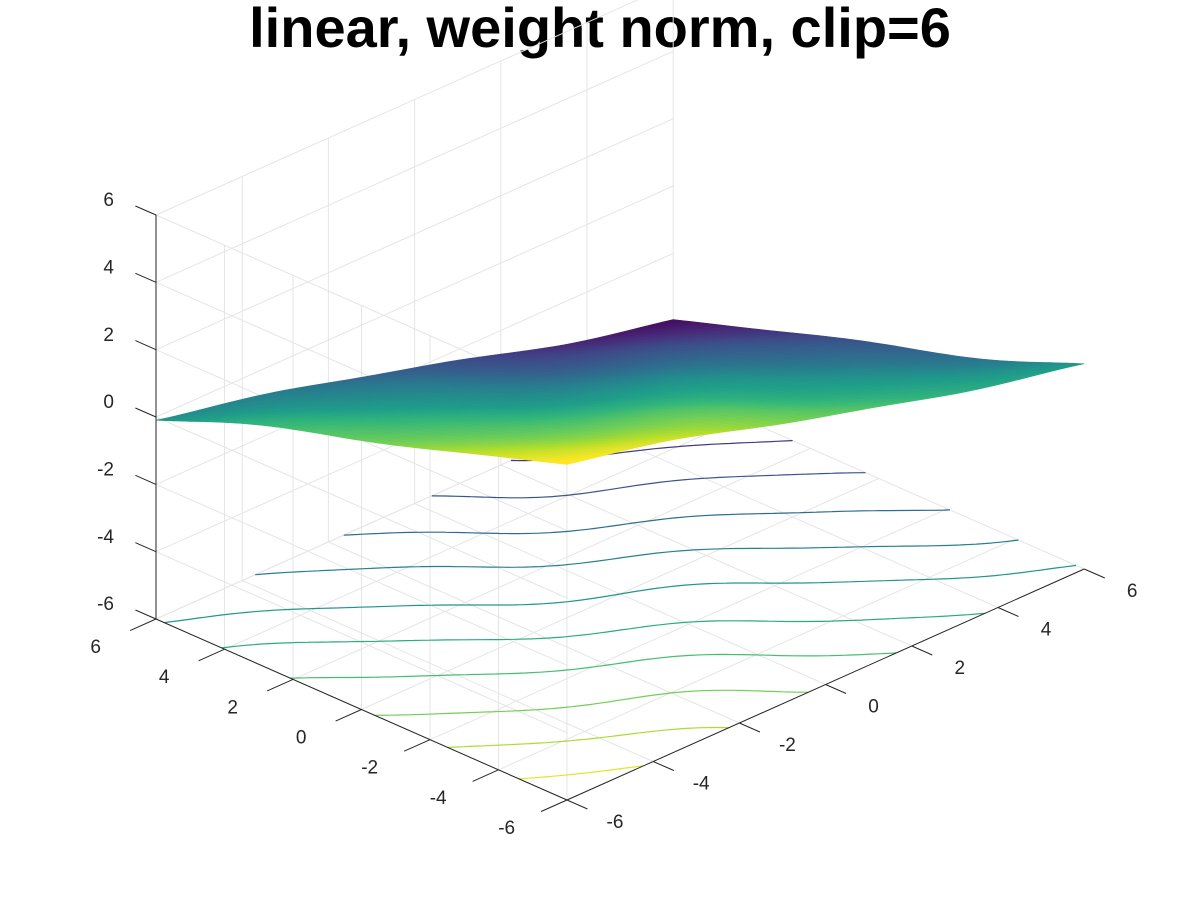 The width and height of the screenshot is (1200, 900). I want to click on z-tick-label: 0, so click(108, 402).